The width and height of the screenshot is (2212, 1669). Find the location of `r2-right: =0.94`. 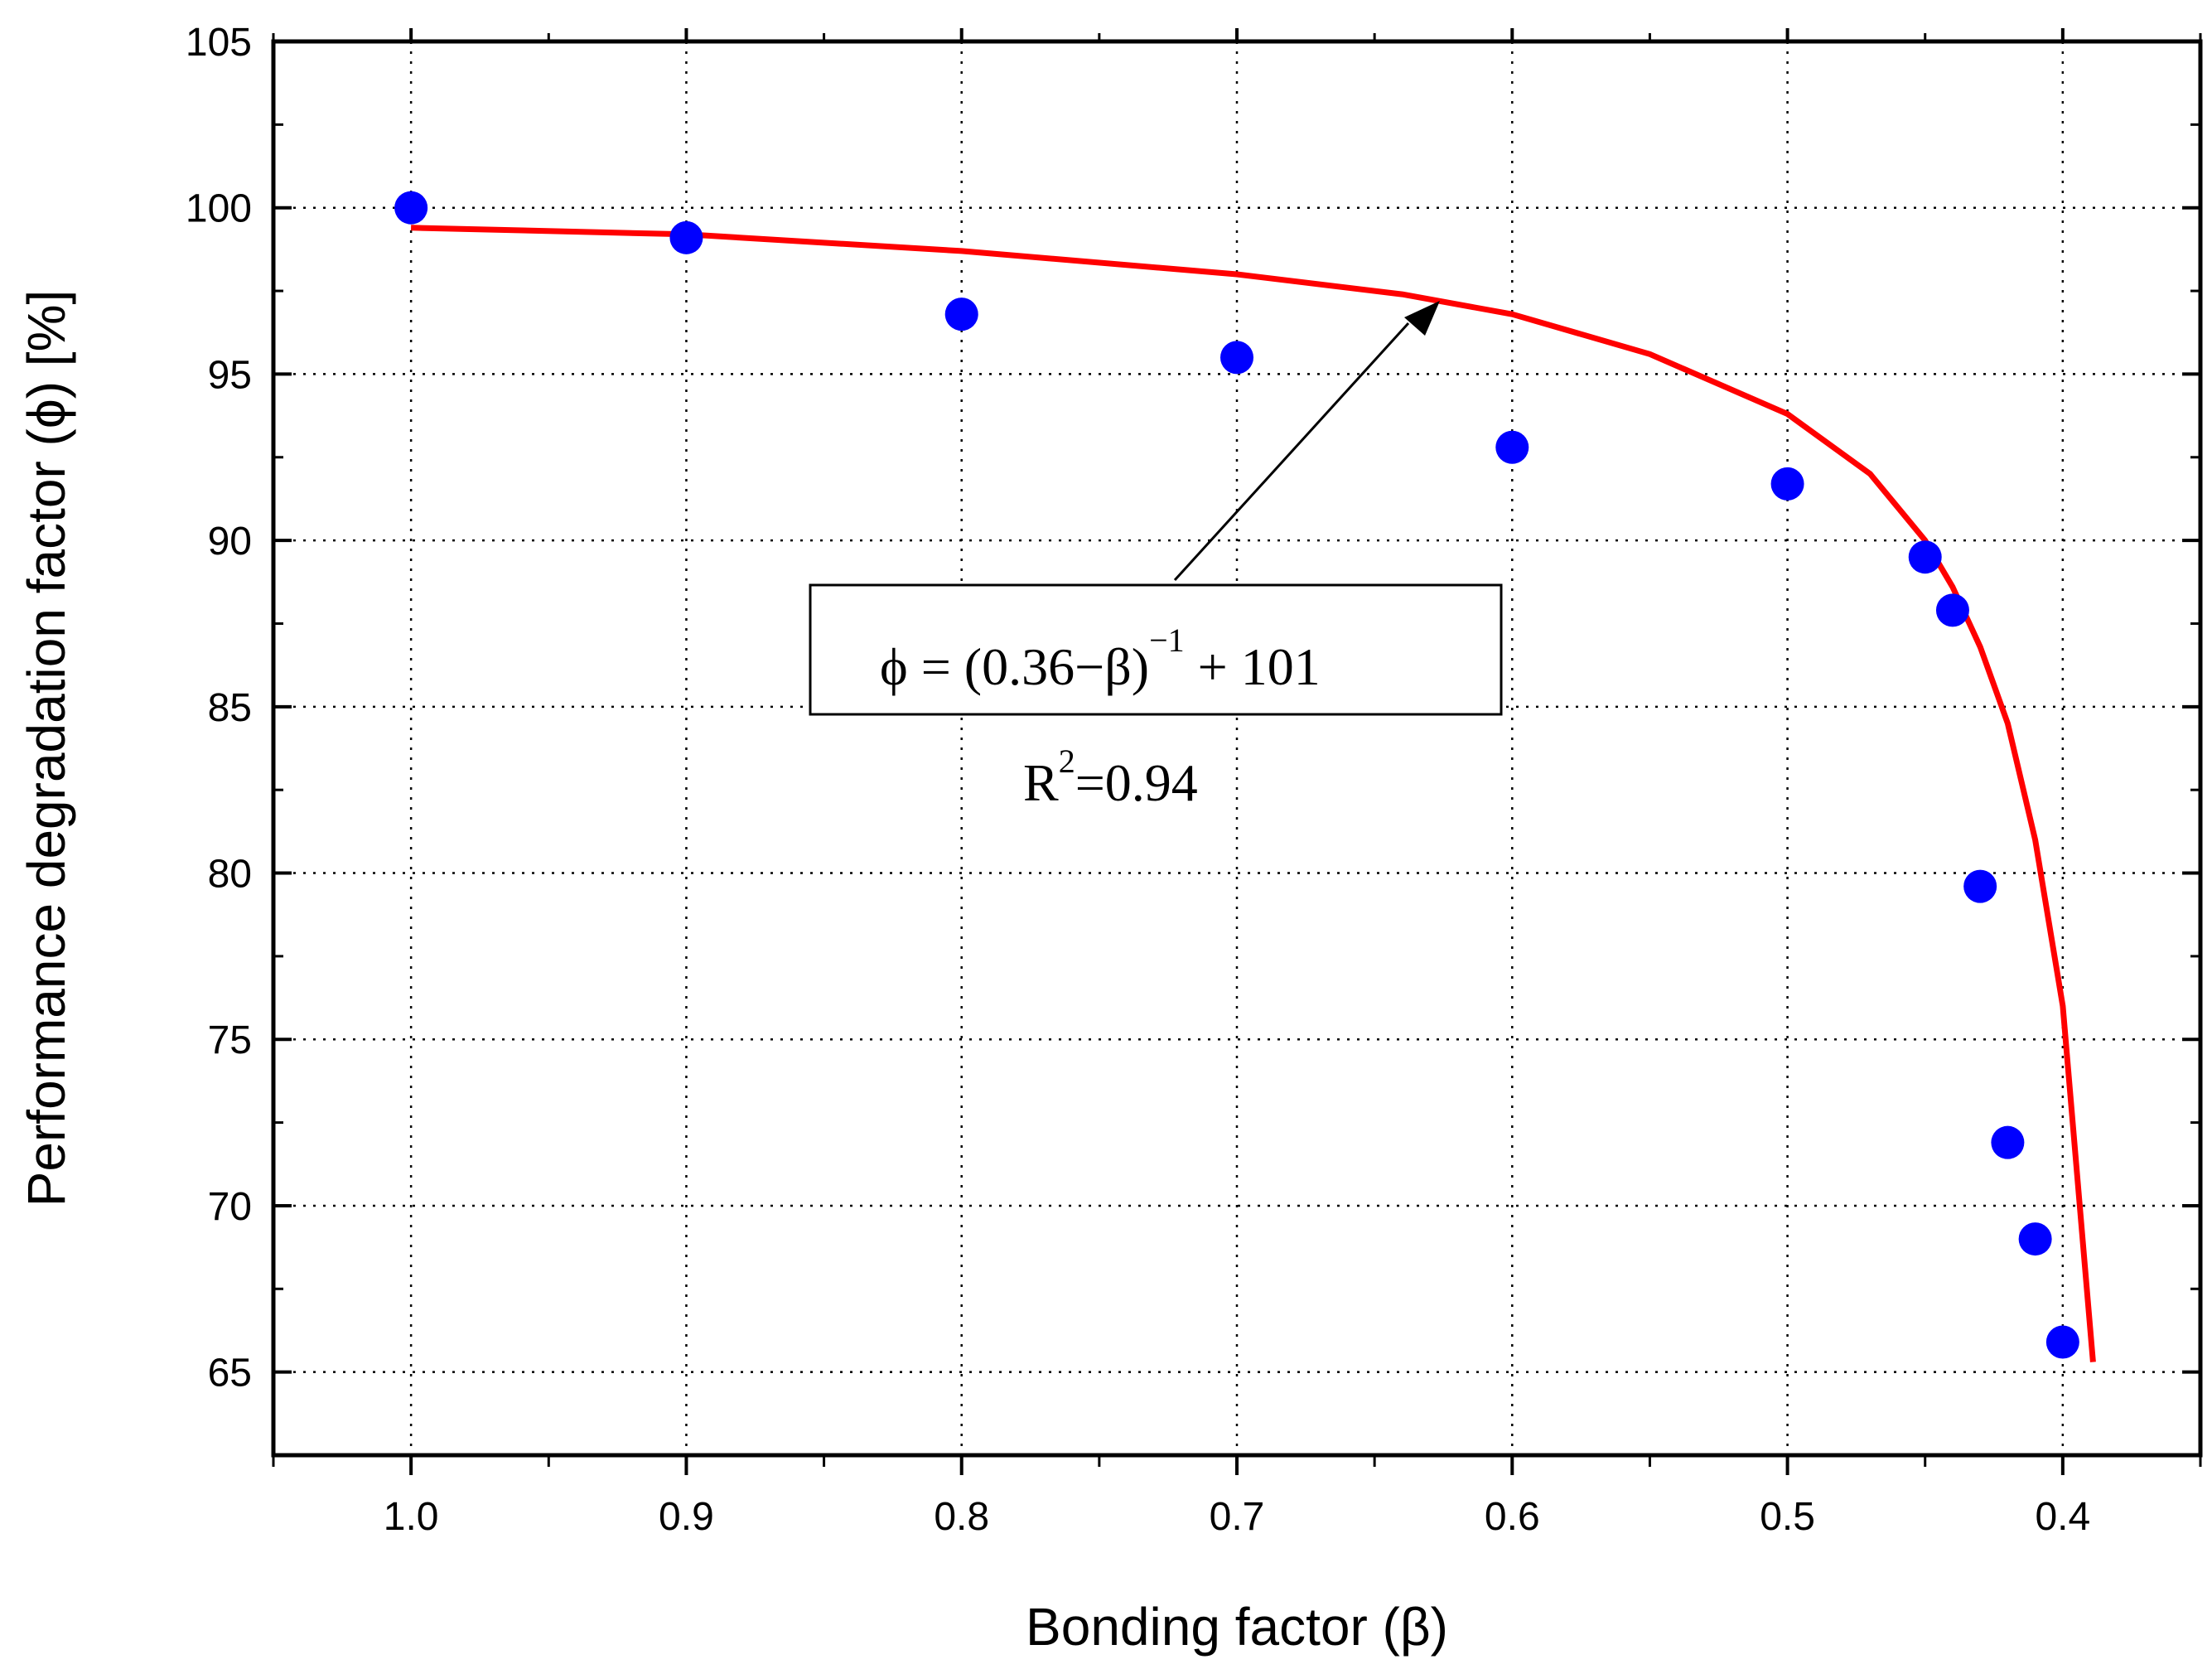

r2-right: =0.94 is located at coordinates (1136, 782).